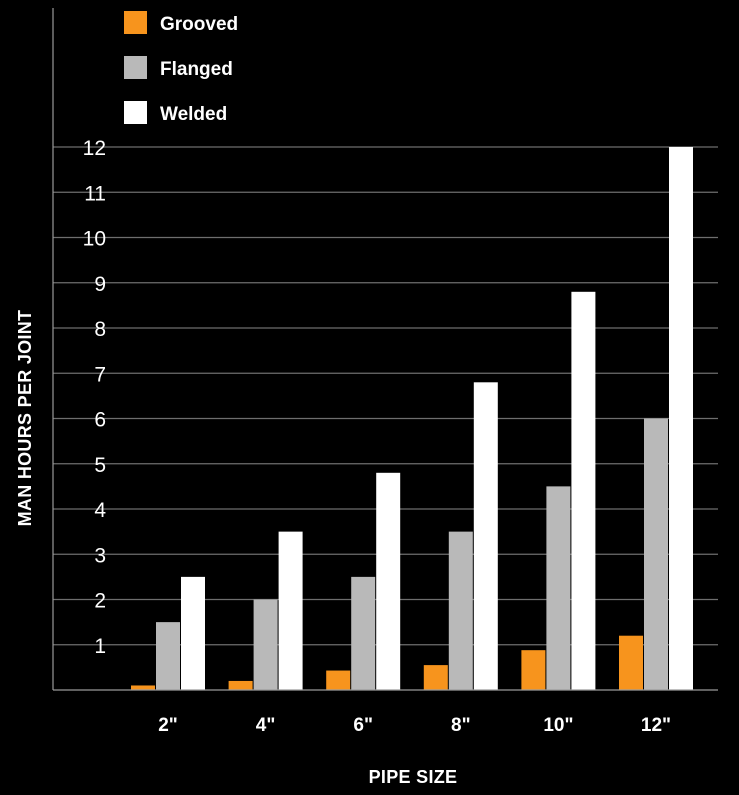 Image resolution: width=739 pixels, height=795 pixels. I want to click on y-tick-label: 8, so click(100, 329).